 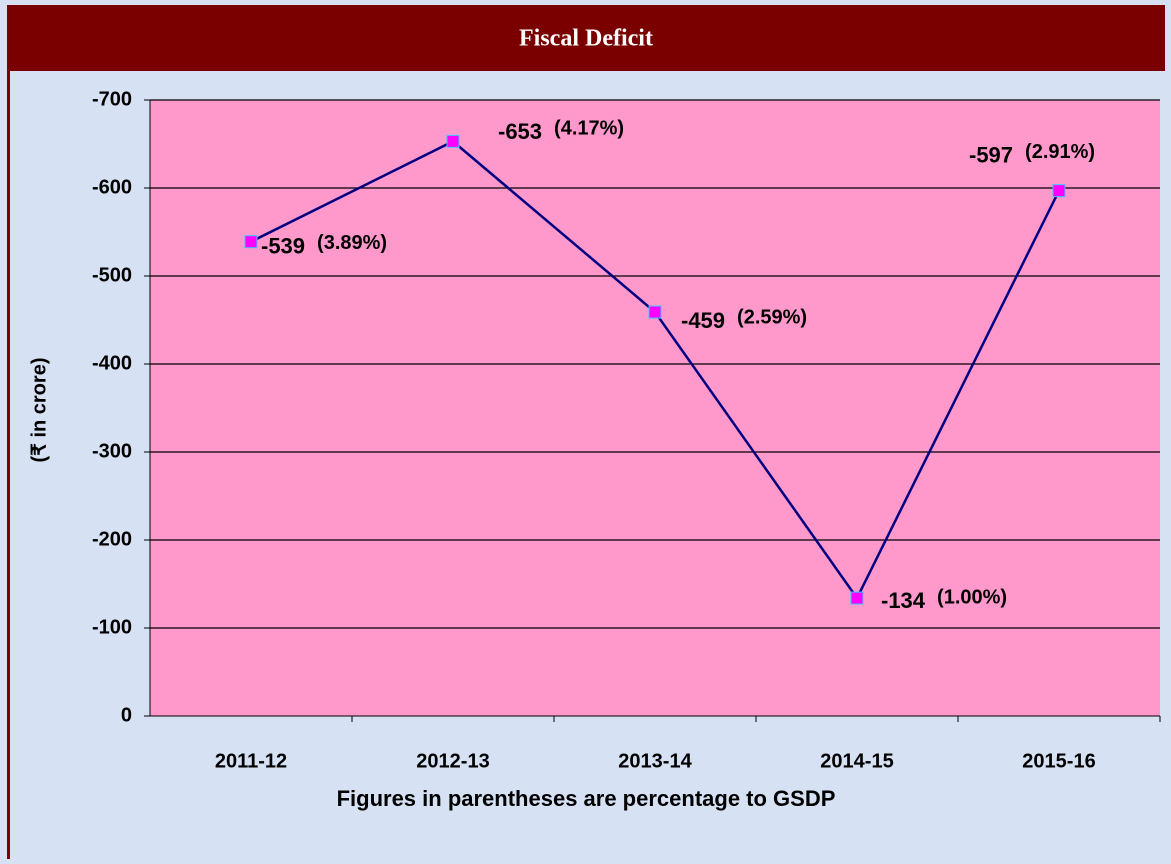 I want to click on header-bar, so click(x=586, y=38).